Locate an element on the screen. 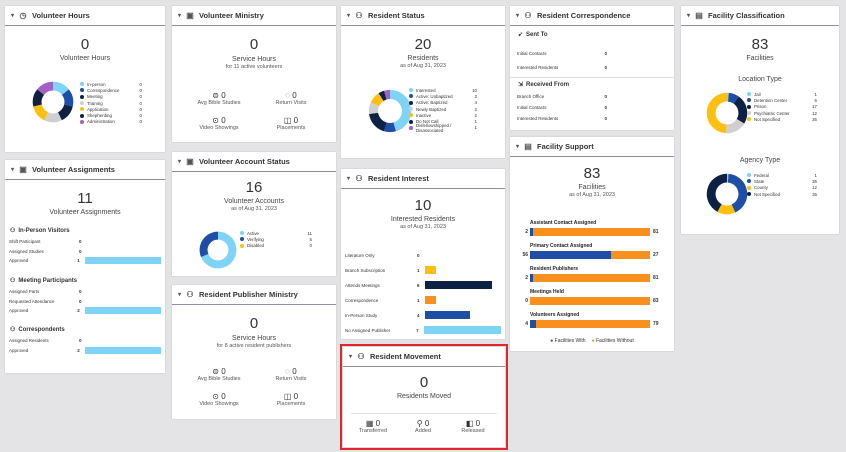 The width and height of the screenshot is (846, 452). legend-item: Interested 10 is located at coordinates (443, 90).